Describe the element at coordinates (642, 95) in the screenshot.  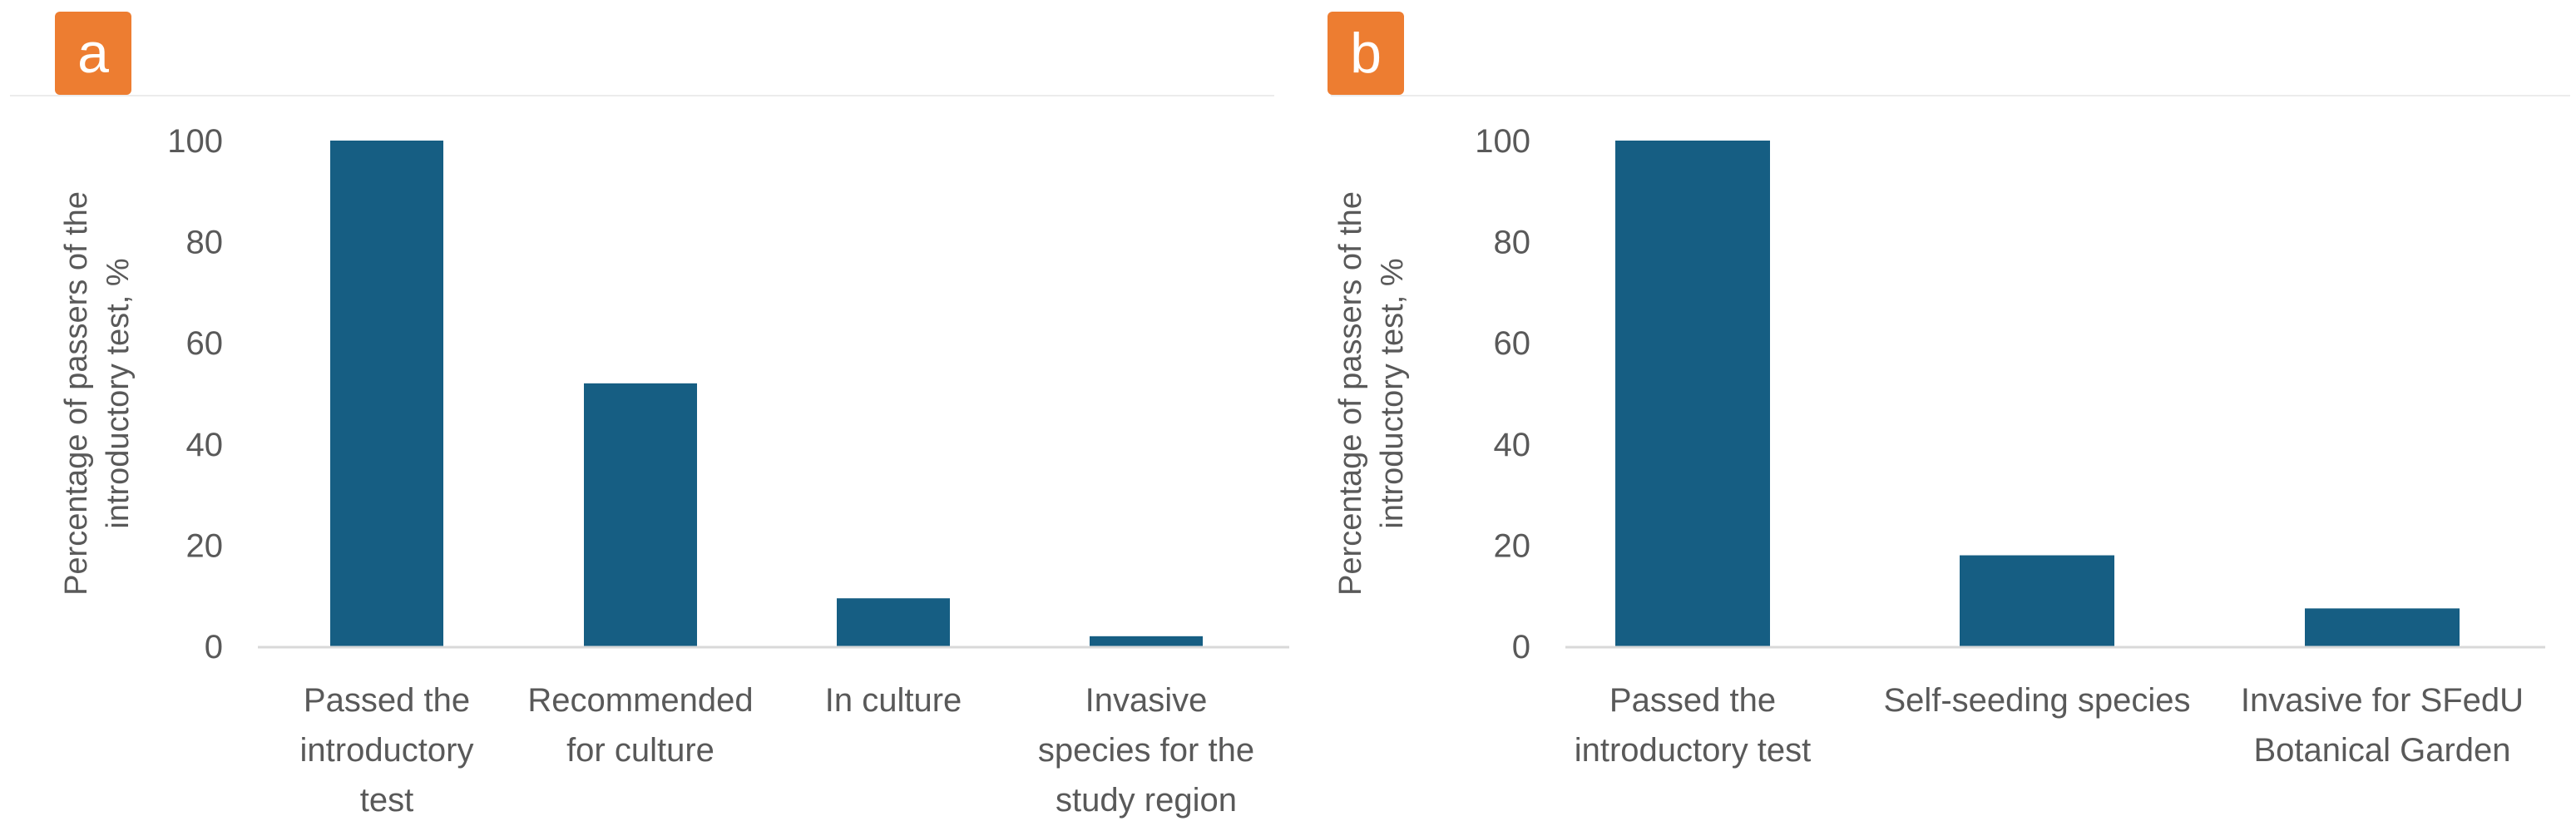
I see `panel-a-divider` at that location.